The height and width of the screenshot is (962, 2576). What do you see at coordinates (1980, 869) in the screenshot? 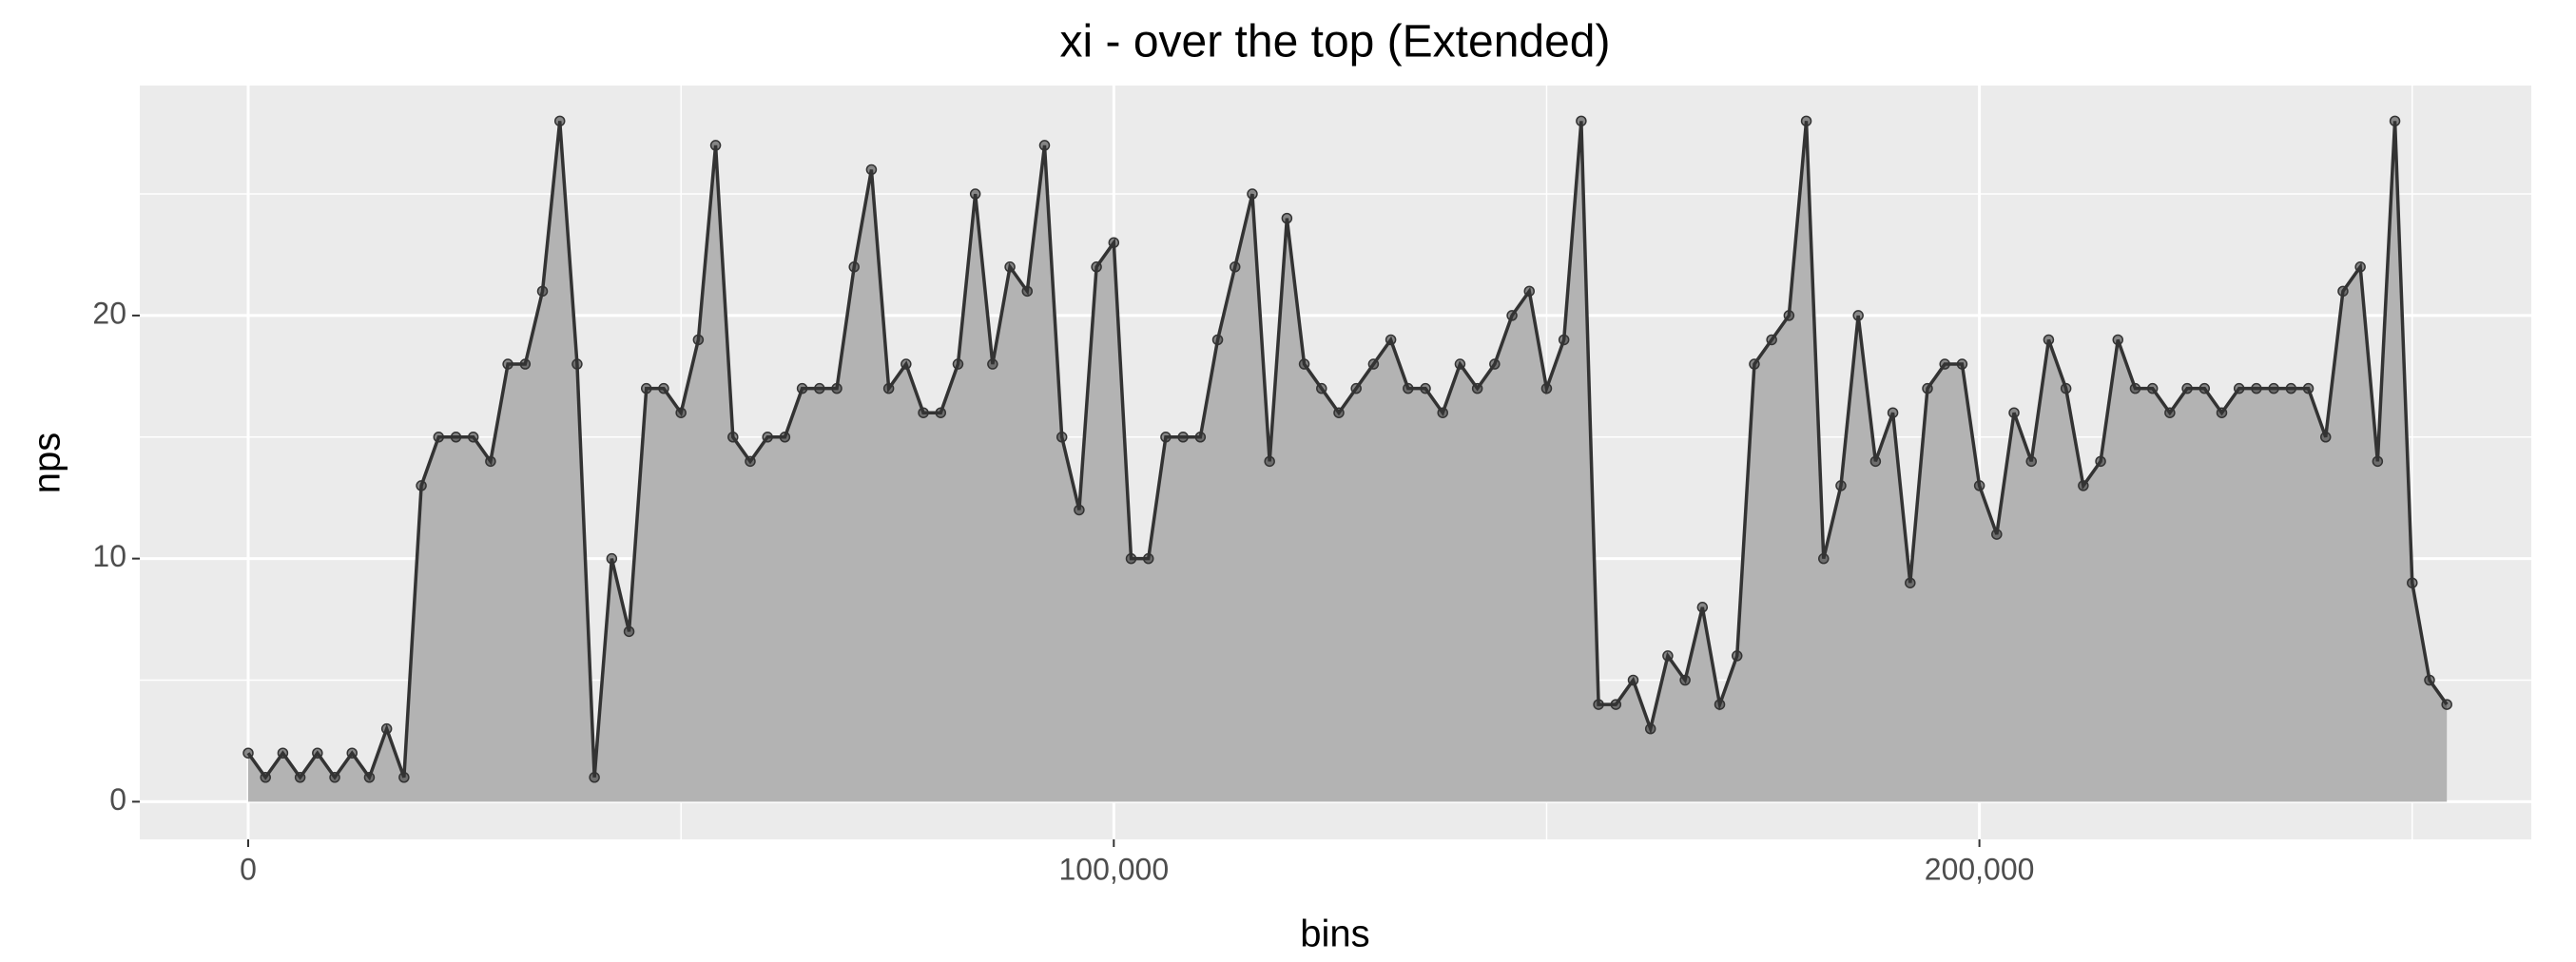
I see `x-tick-label: 200,000` at bounding box center [1980, 869].